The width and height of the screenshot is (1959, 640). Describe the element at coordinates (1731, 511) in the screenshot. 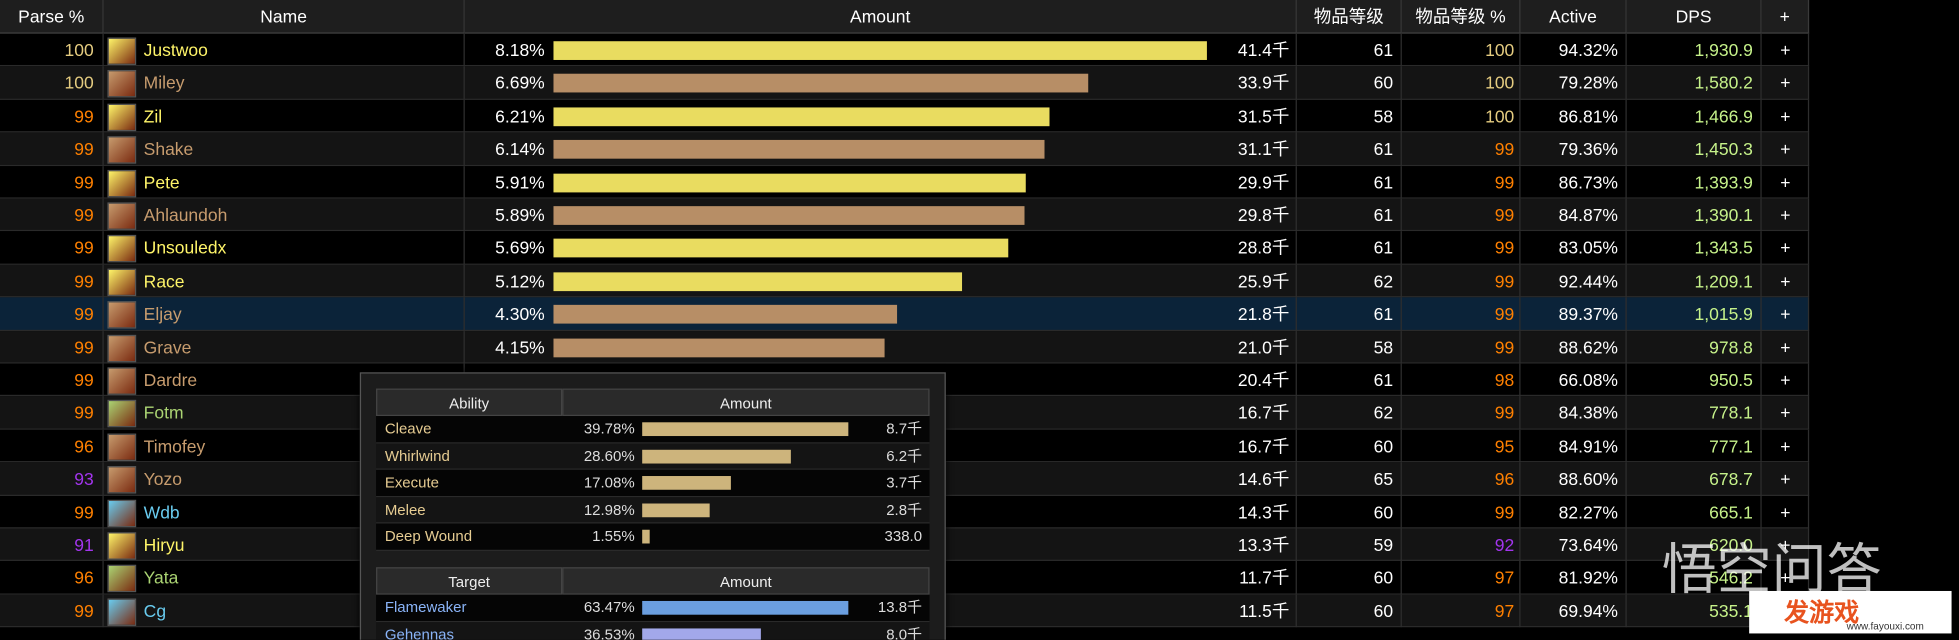

I see `dps: 665.1` at that location.